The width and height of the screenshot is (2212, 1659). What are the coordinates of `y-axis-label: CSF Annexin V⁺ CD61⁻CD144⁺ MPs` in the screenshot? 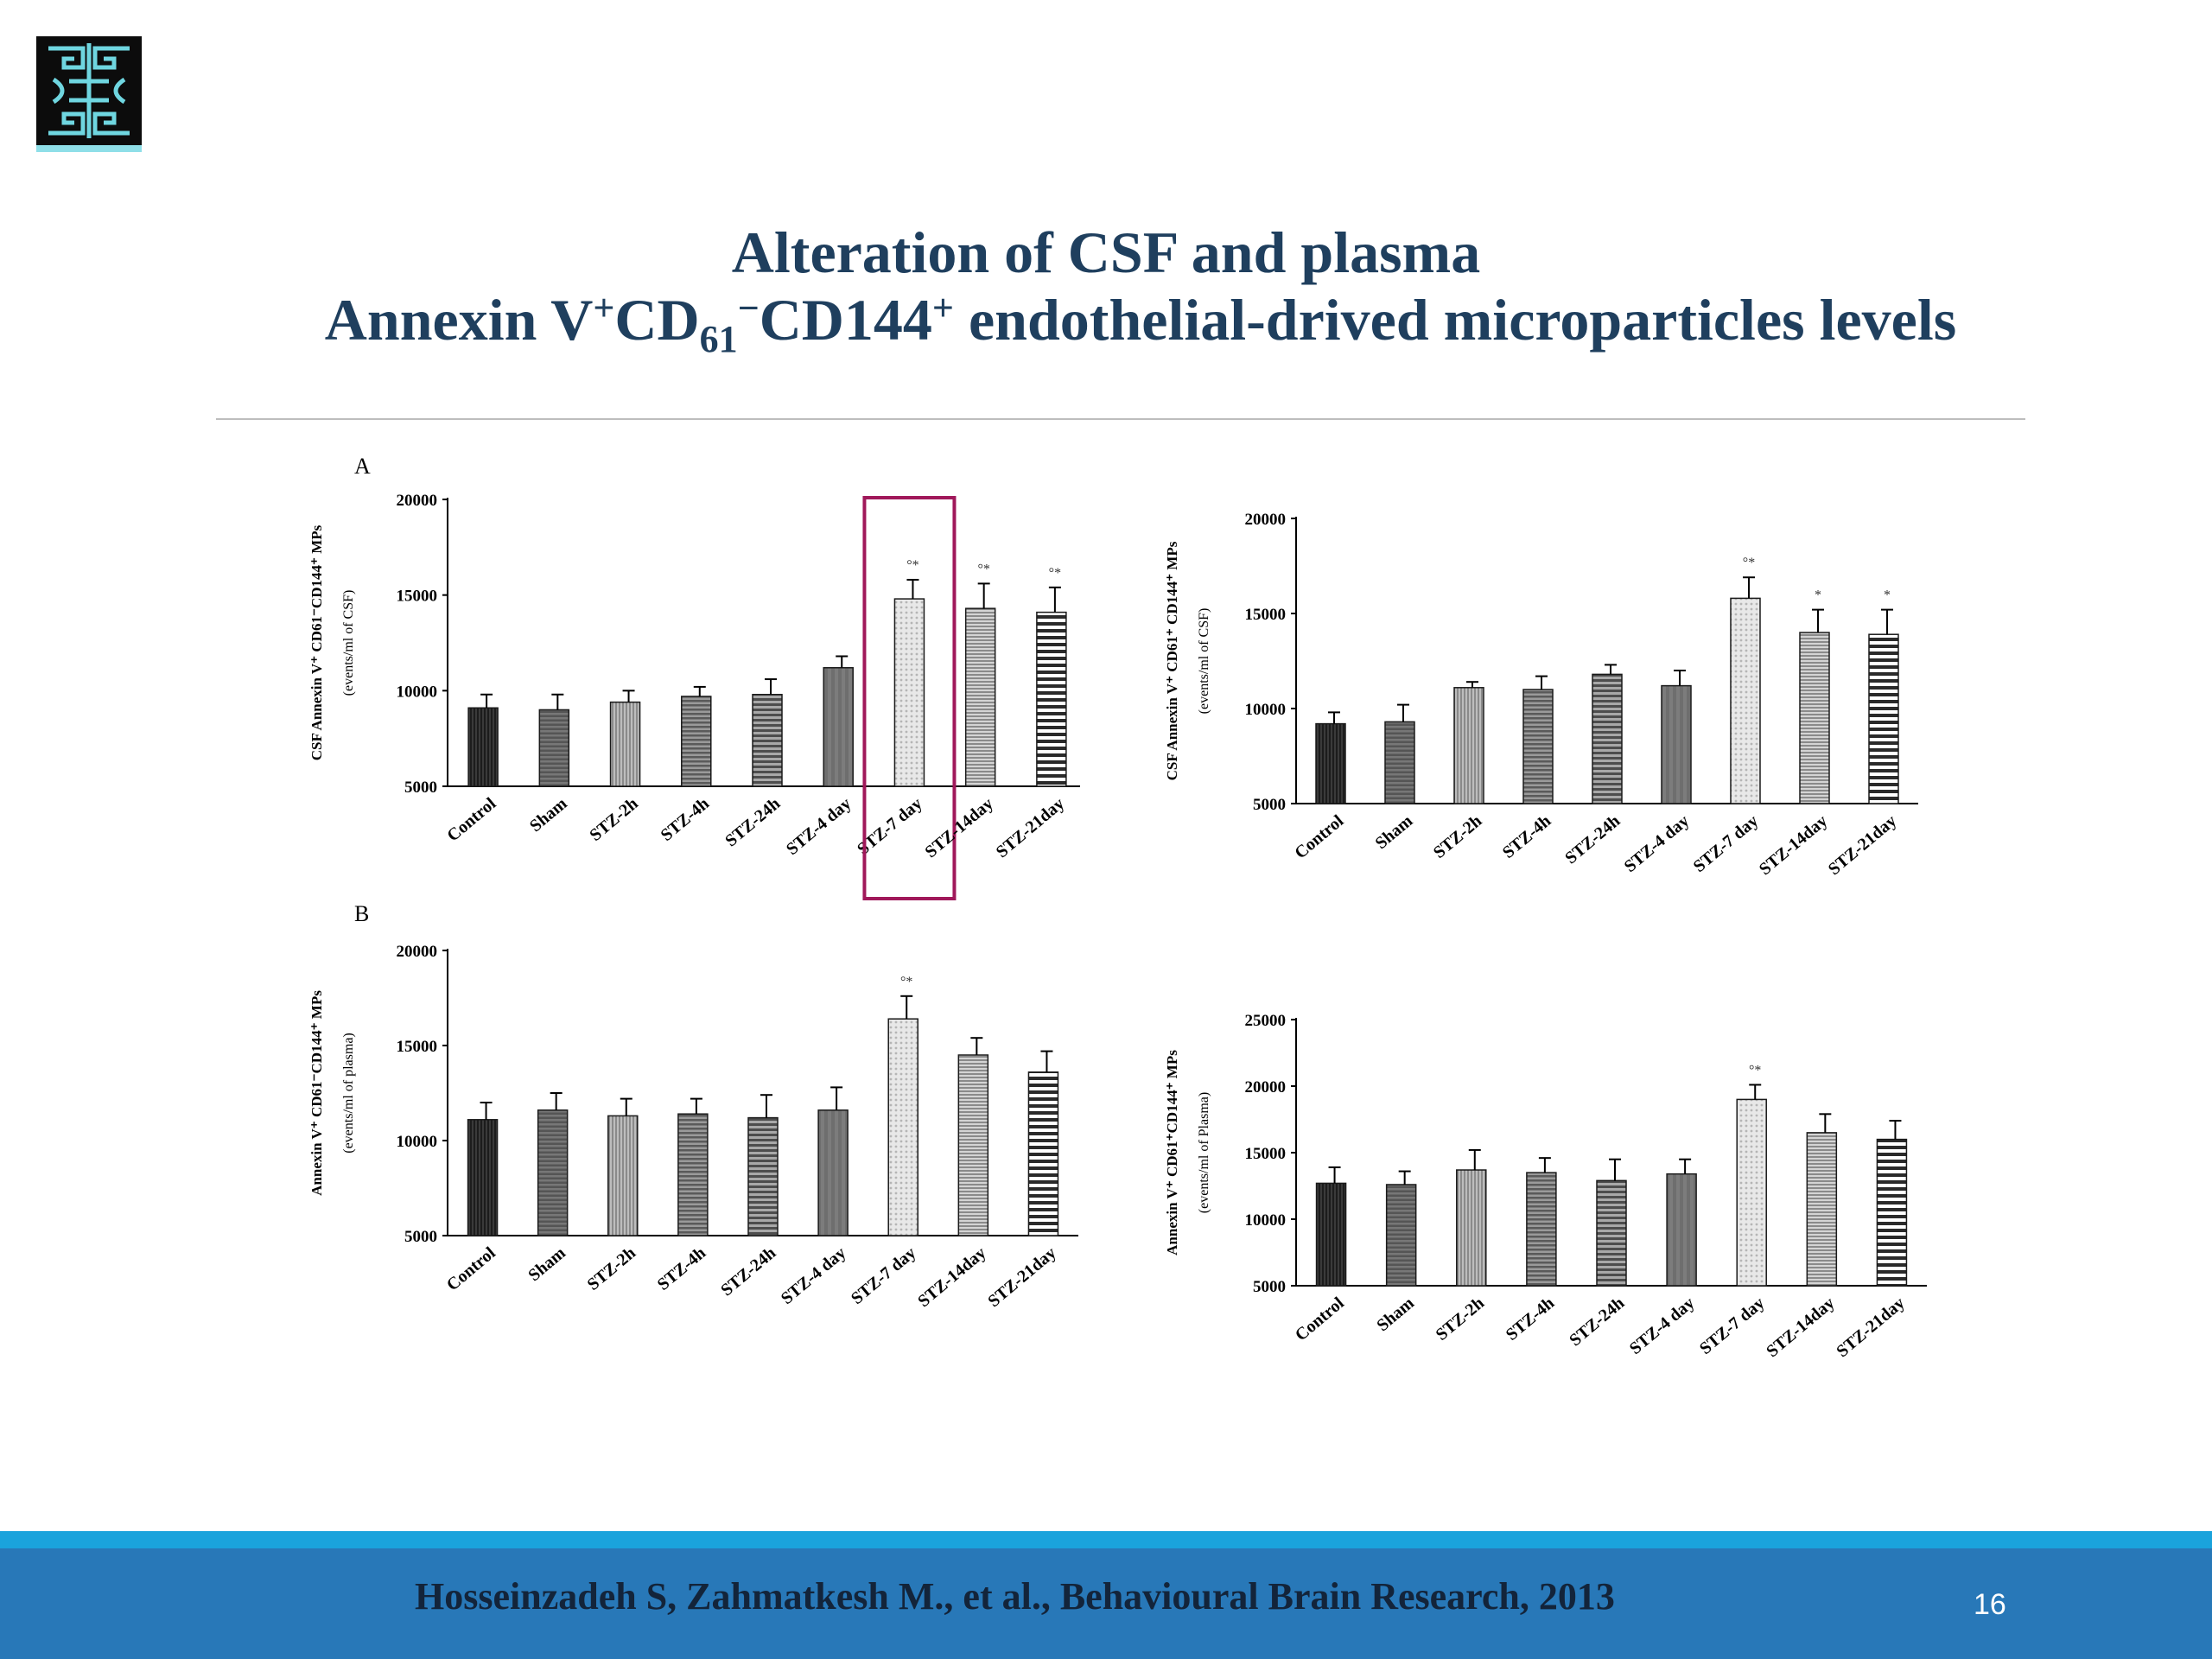 It's located at (316, 642).